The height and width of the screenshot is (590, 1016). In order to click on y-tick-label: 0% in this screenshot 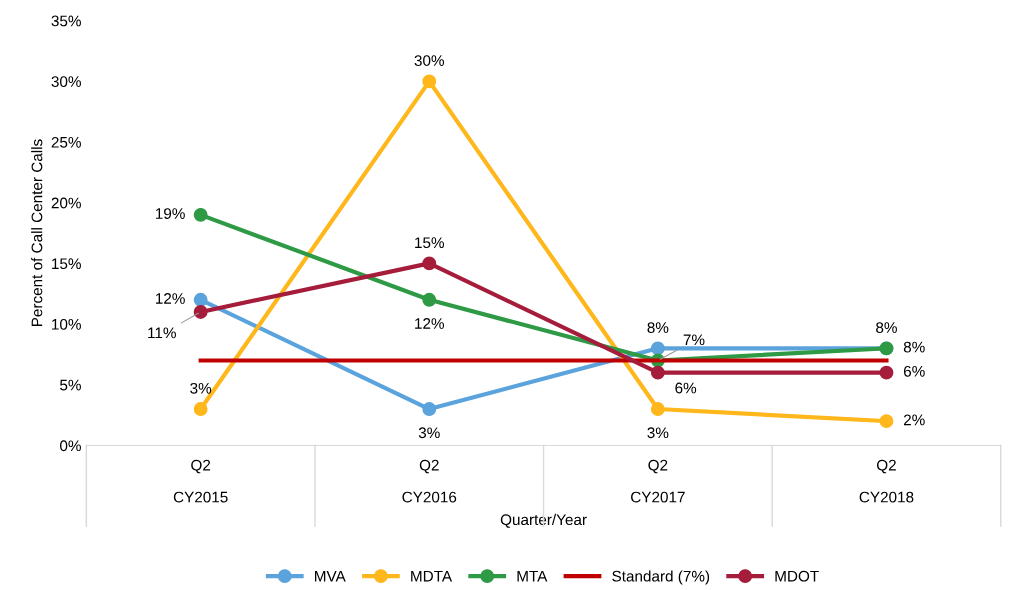, I will do `click(70, 446)`.